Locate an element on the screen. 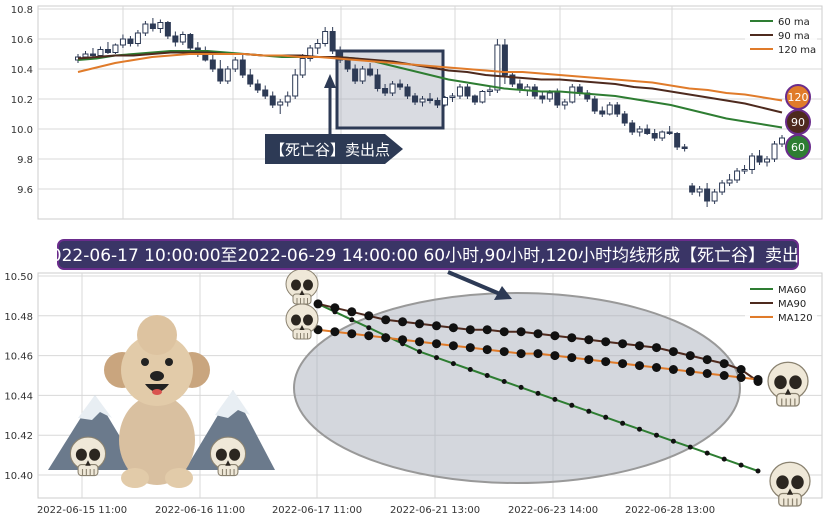 The width and height of the screenshot is (827, 521). signal-label: 【死亡谷】卖出点 is located at coordinates (334, 149).